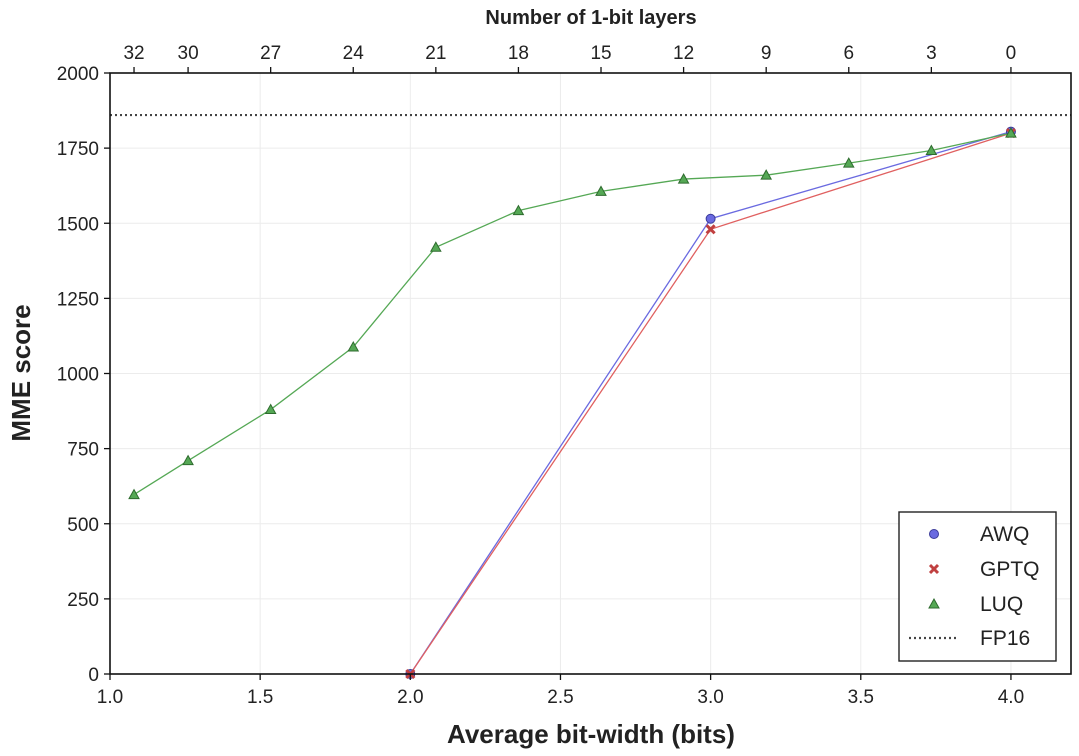  What do you see at coordinates (260, 697) in the screenshot?
I see `x-tick-label-1: 1.5` at bounding box center [260, 697].